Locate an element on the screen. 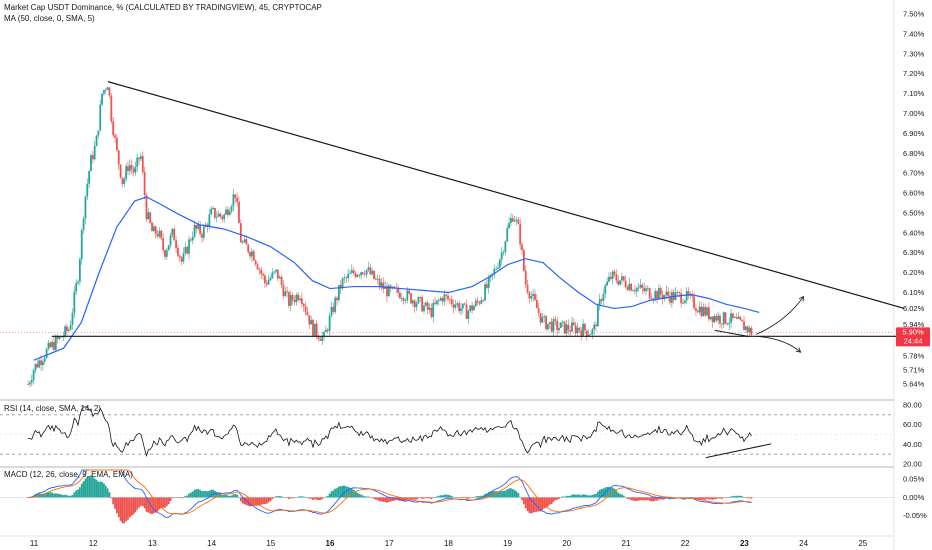 This screenshot has width=932, height=550. projection-up-arrow is located at coordinates (780, 315).